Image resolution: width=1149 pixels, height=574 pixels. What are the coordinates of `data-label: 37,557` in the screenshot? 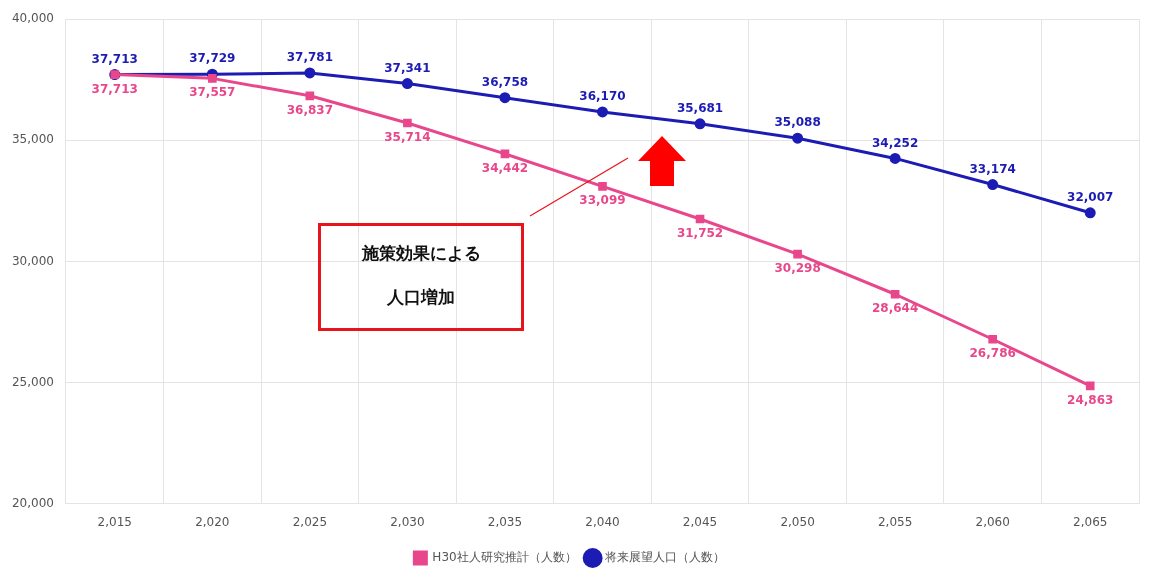 It's located at (212, 92).